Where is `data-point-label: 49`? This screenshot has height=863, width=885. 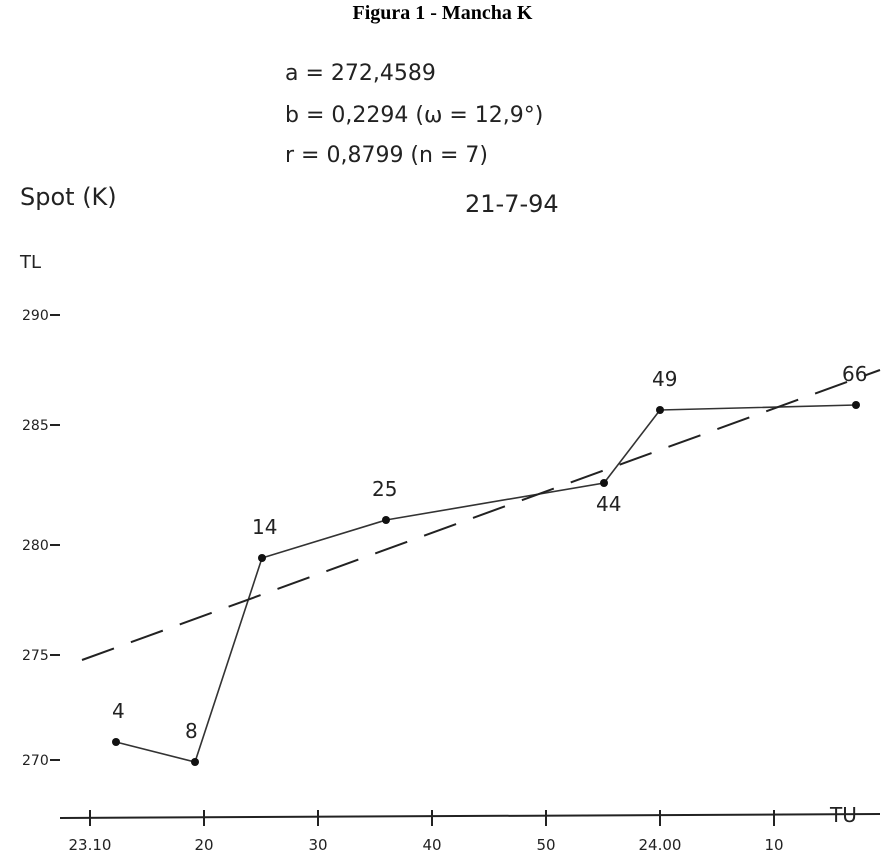
data-point-label: 49 is located at coordinates (664, 379).